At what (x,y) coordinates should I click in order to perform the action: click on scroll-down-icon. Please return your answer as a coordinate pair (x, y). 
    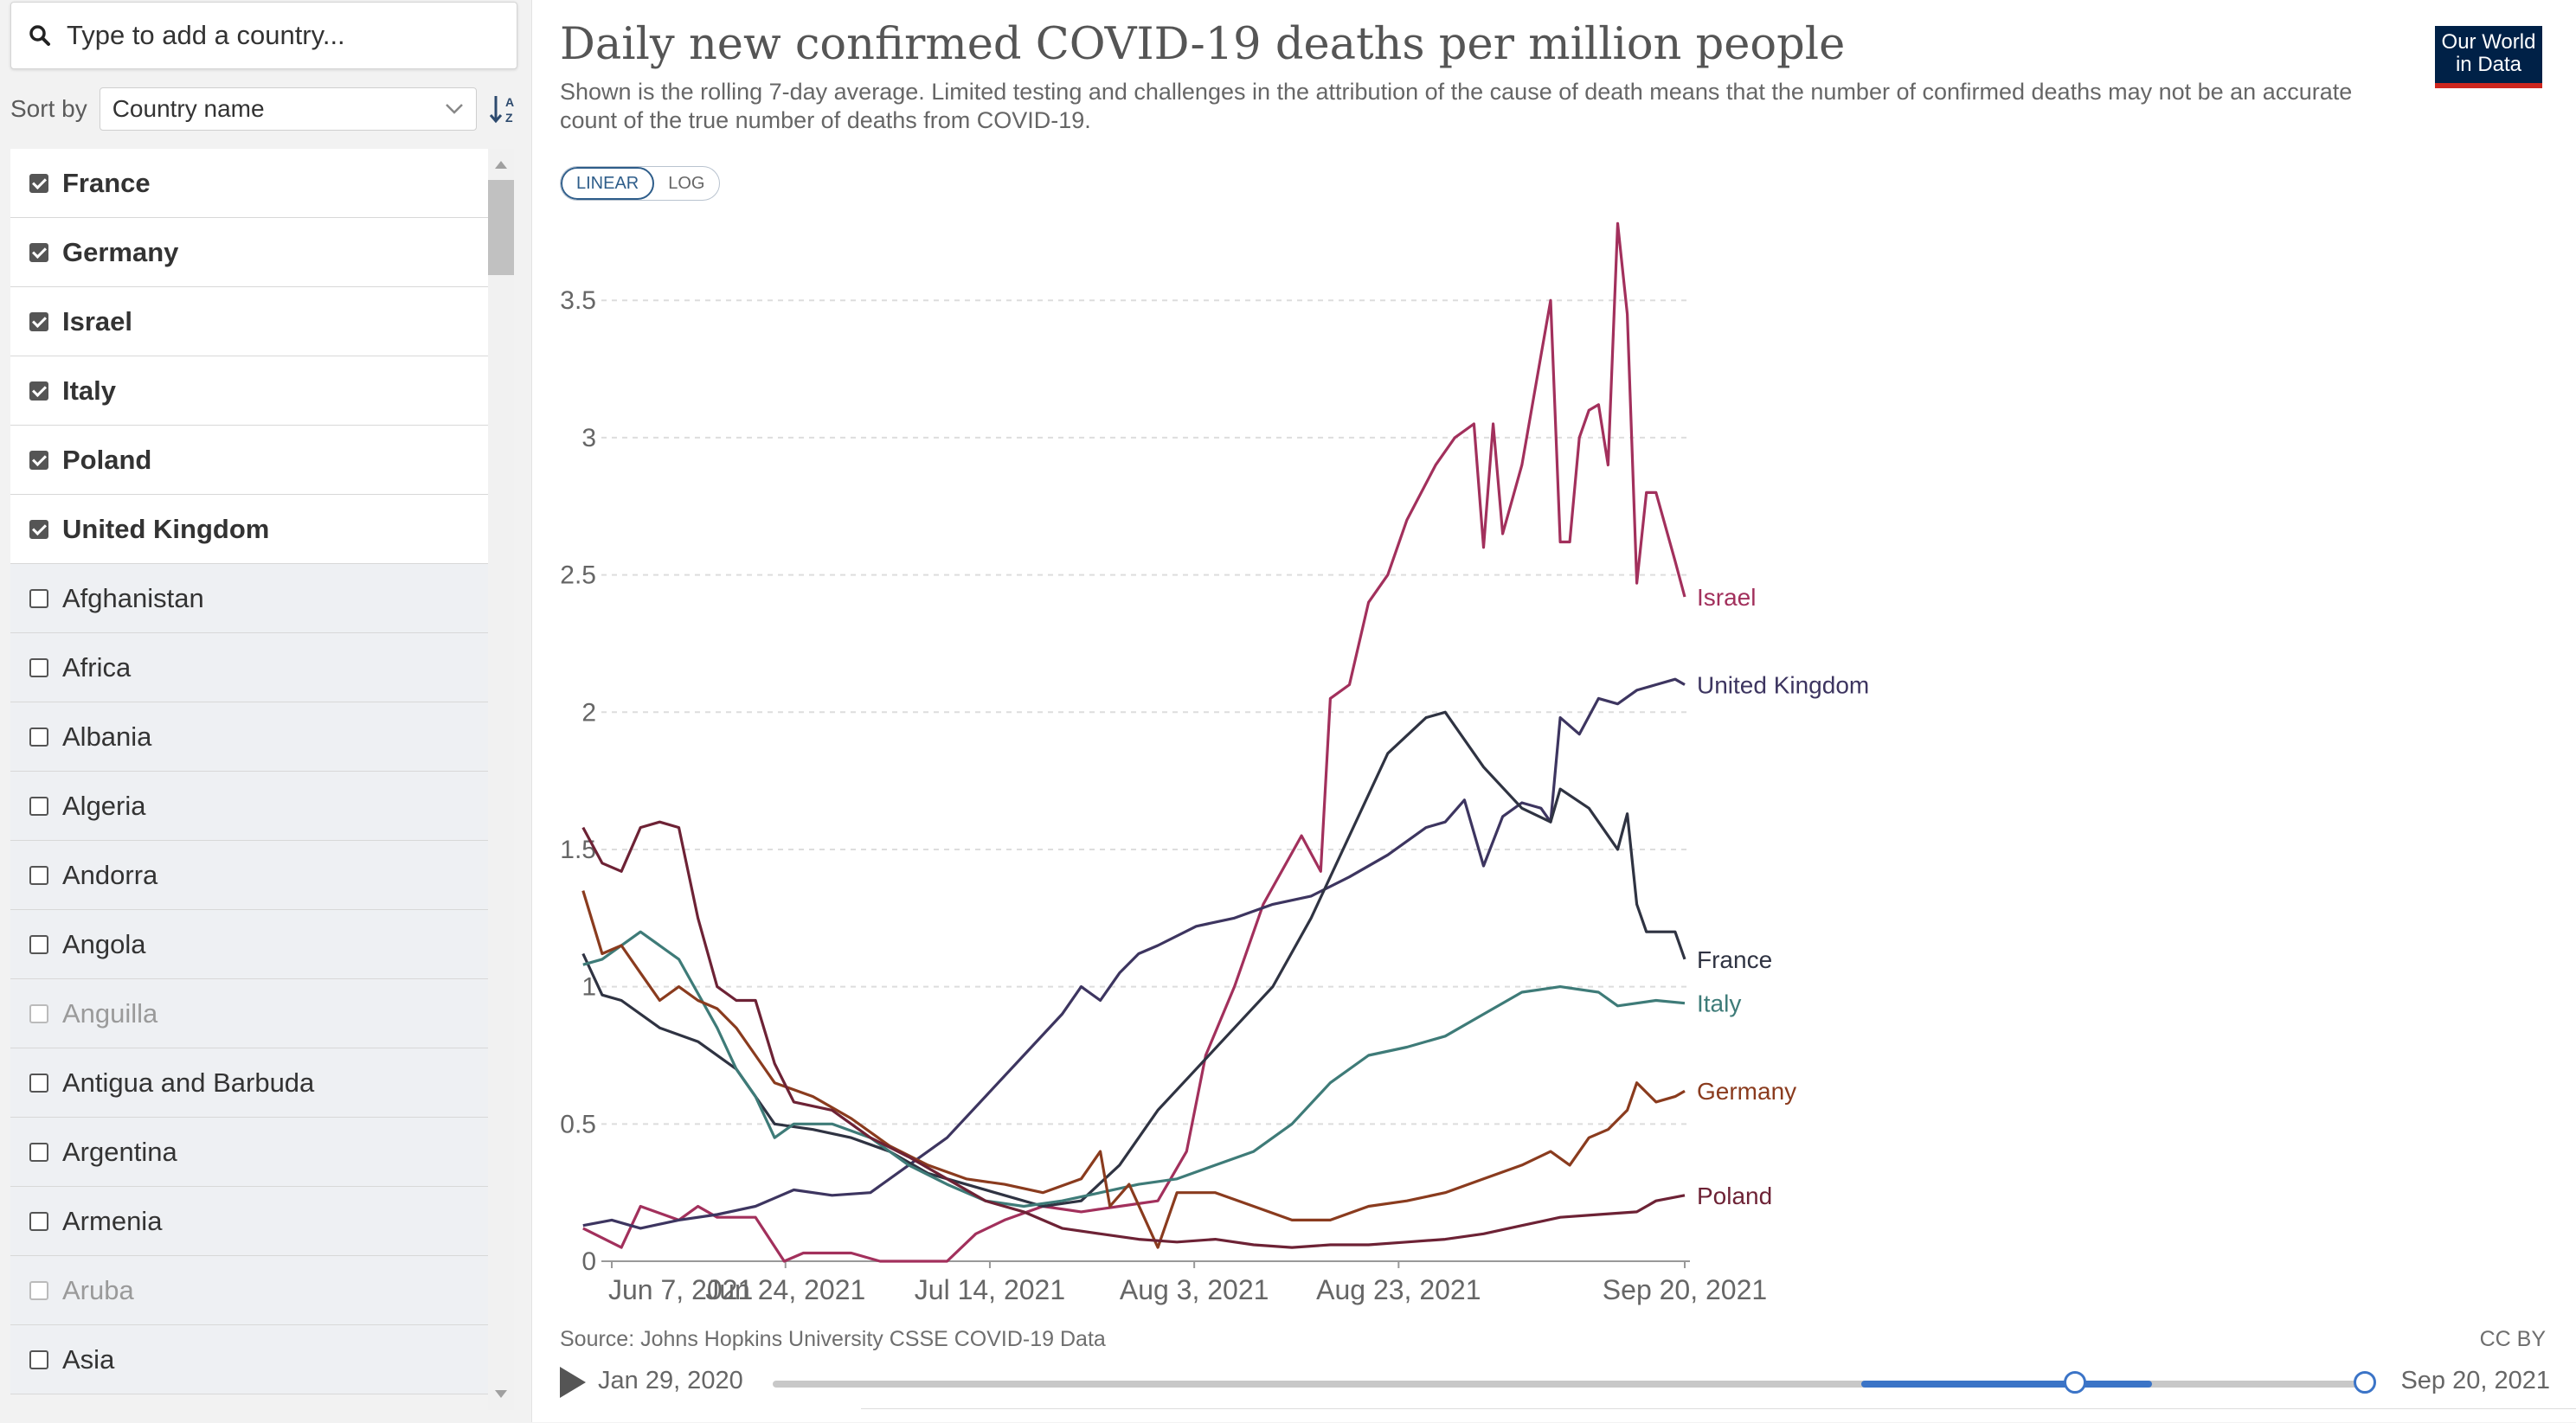
    Looking at the image, I should click on (501, 1394).